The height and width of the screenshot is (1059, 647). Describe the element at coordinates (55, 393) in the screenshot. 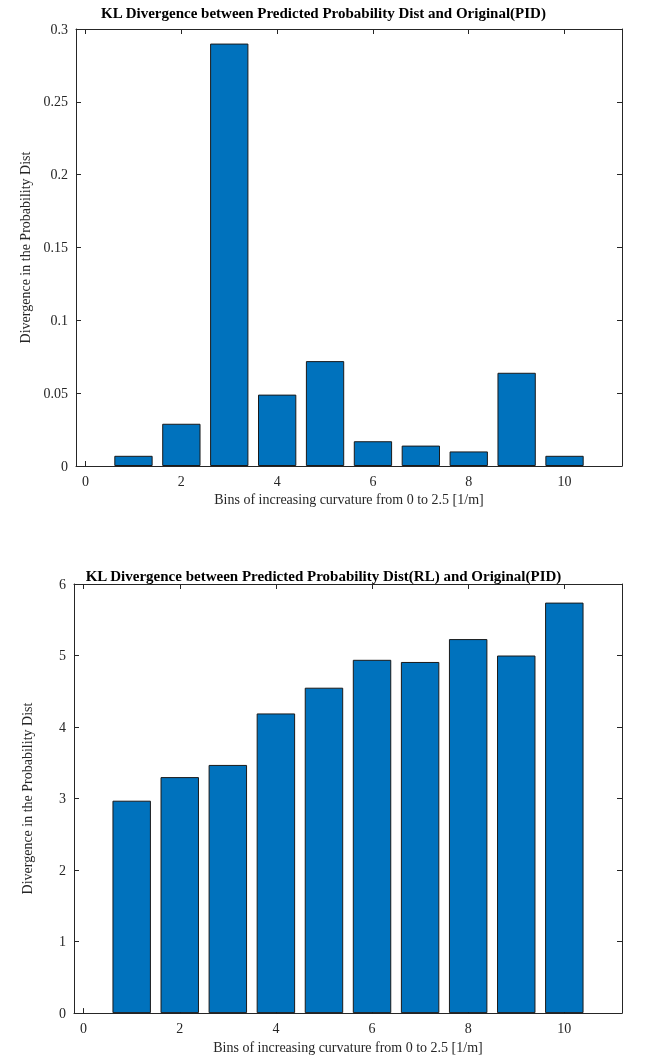

I see `y-tick-label: 0.05` at that location.